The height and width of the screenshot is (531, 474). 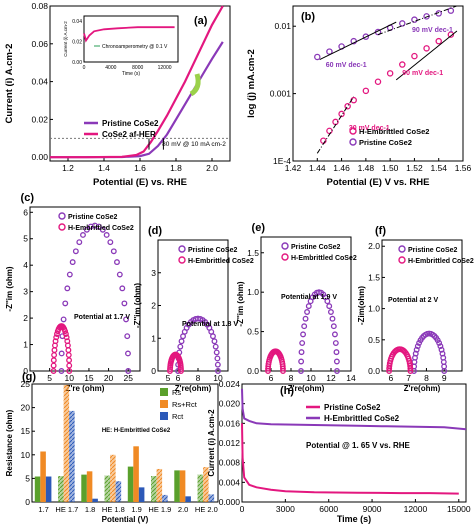 What do you see at coordinates (109, 378) in the screenshot?
I see `panel-c-xtick-label: 20` at bounding box center [109, 378].